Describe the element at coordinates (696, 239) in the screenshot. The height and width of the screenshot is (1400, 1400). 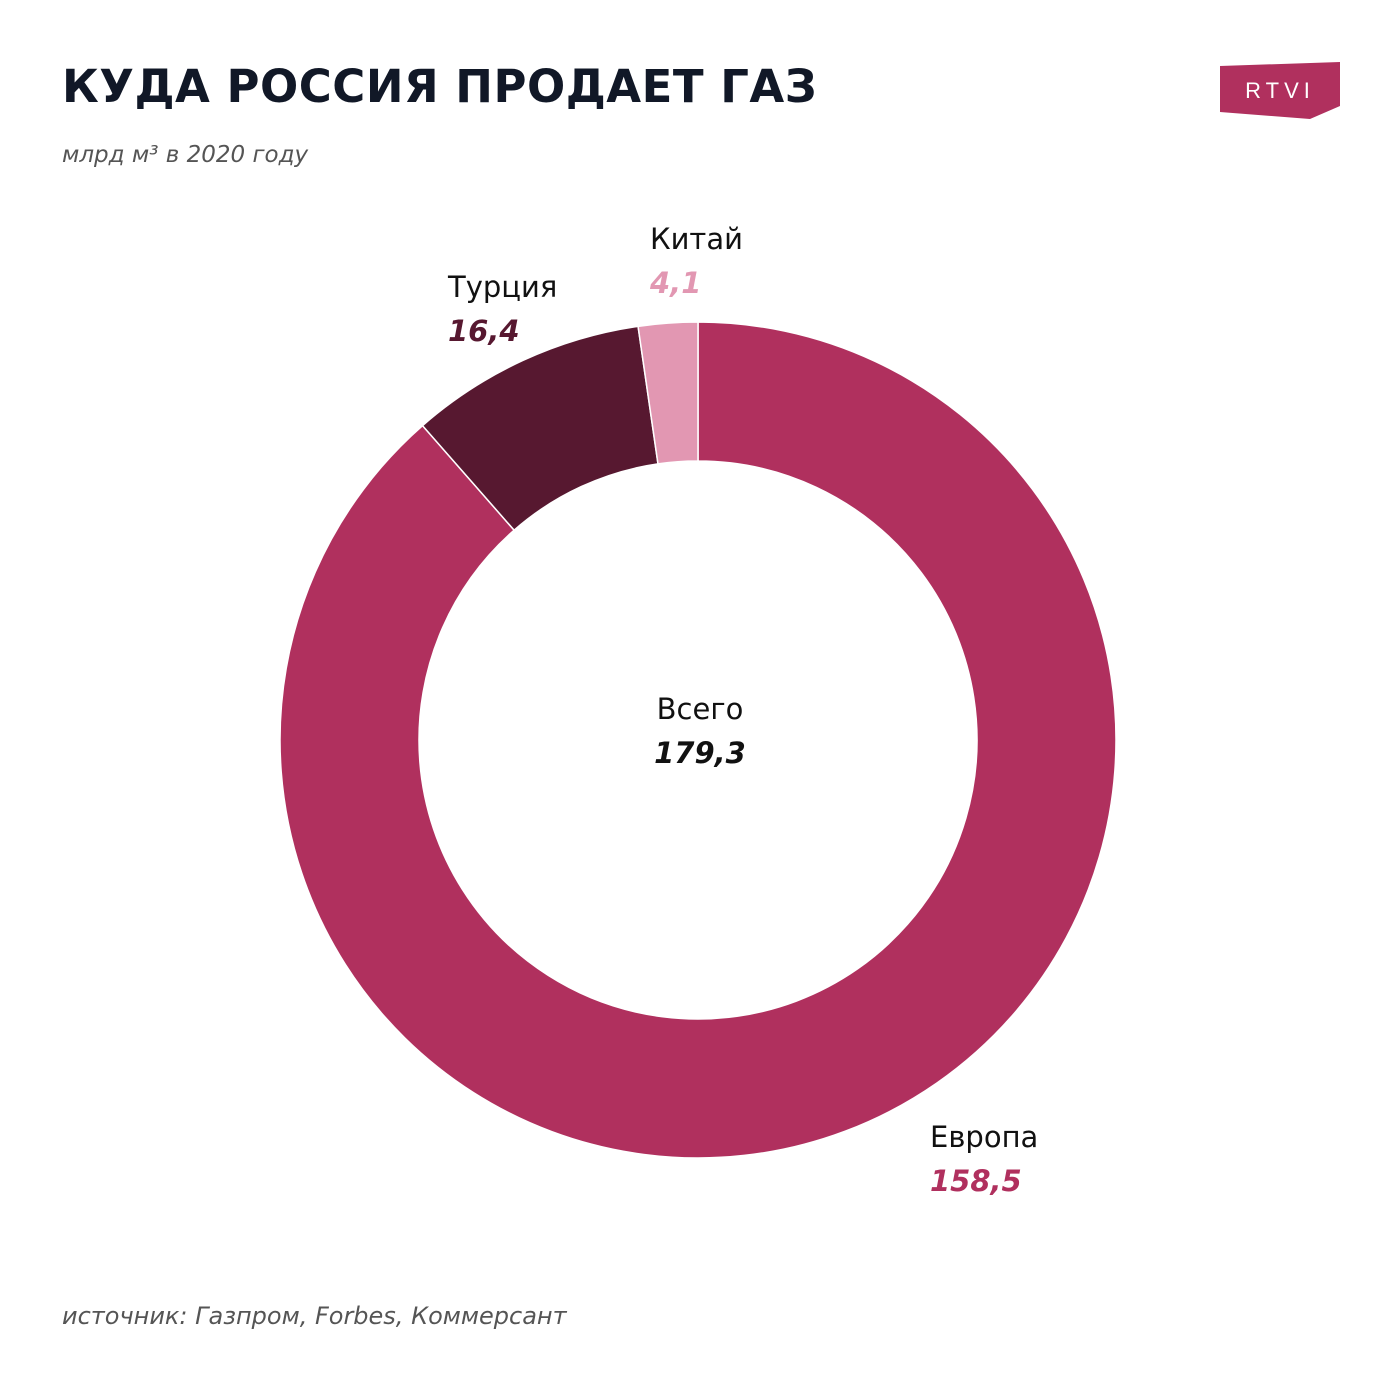
I see `label-china: Китай` at that location.